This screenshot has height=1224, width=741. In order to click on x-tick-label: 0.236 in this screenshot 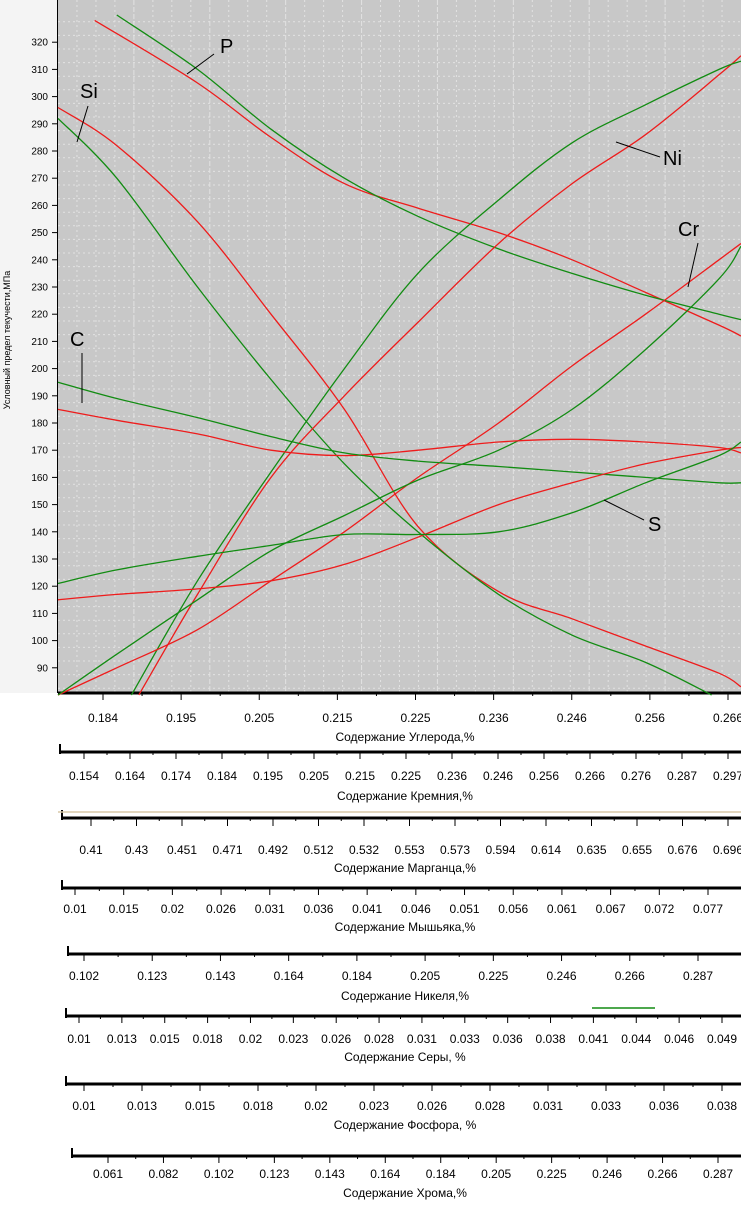, I will do `click(452, 776)`.